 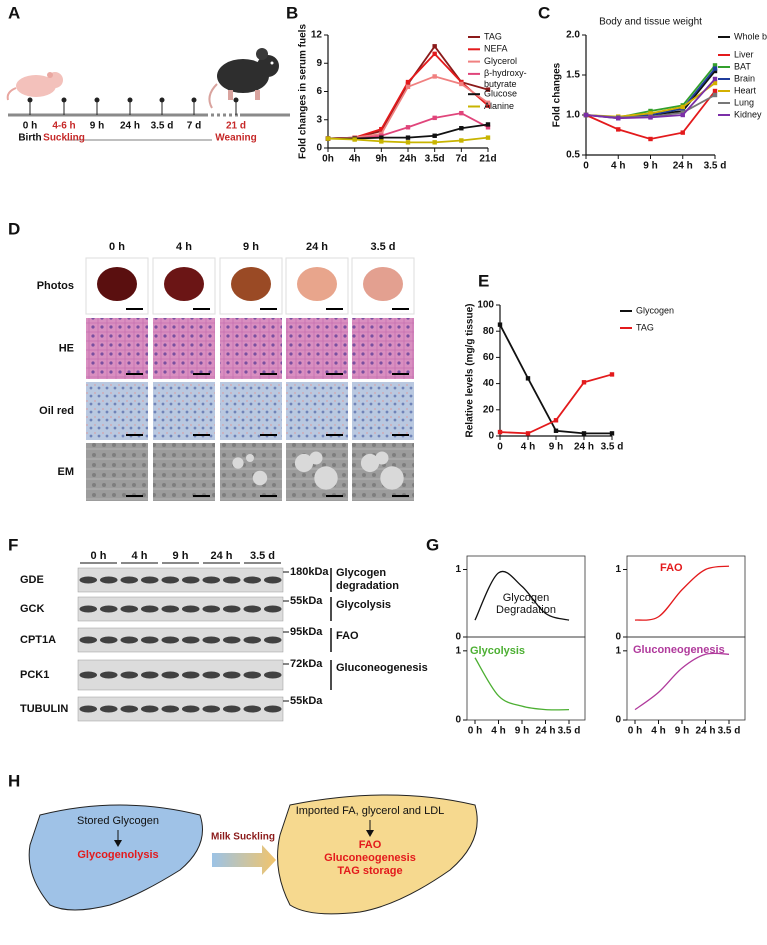 What do you see at coordinates (262, 556) in the screenshot?
I see `lane-header: 3.5 d` at bounding box center [262, 556].